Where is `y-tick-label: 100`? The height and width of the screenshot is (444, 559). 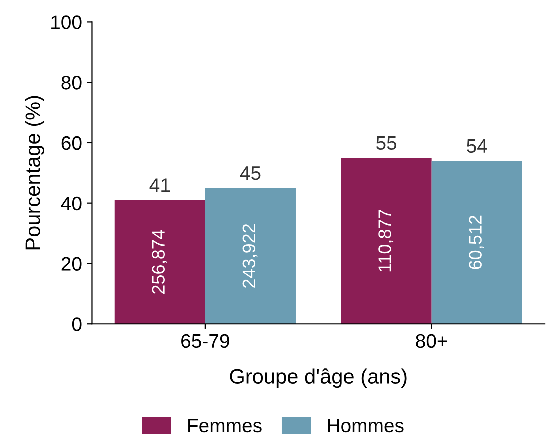 y-tick-label: 100 is located at coordinates (67, 23).